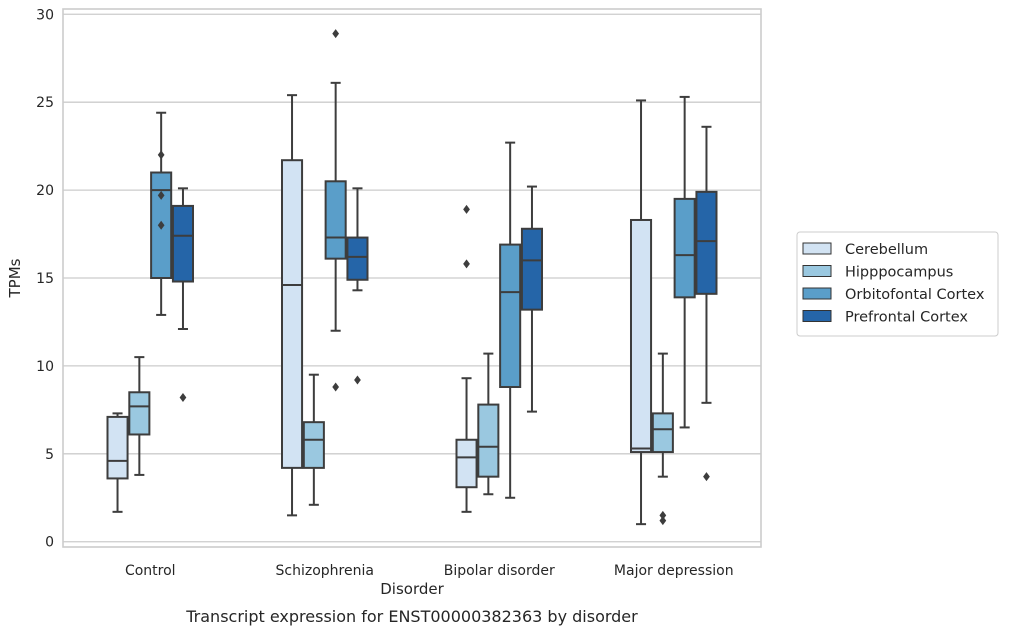 The image size is (1009, 634). What do you see at coordinates (412, 589) in the screenshot?
I see `x-axis-label: Disorder` at bounding box center [412, 589].